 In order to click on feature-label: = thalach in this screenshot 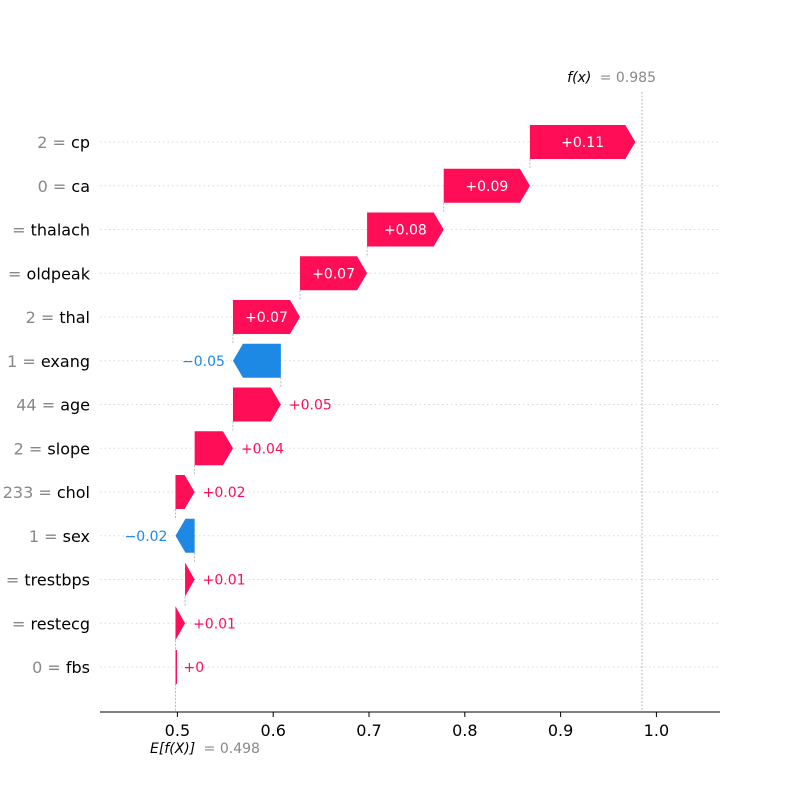, I will do `click(51, 230)`.